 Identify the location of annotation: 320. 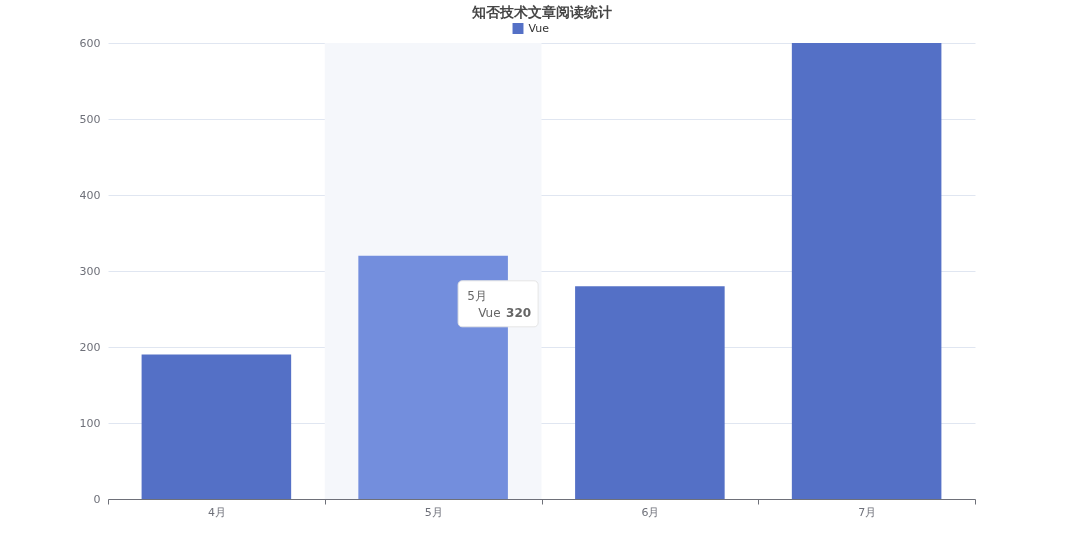
(519, 312).